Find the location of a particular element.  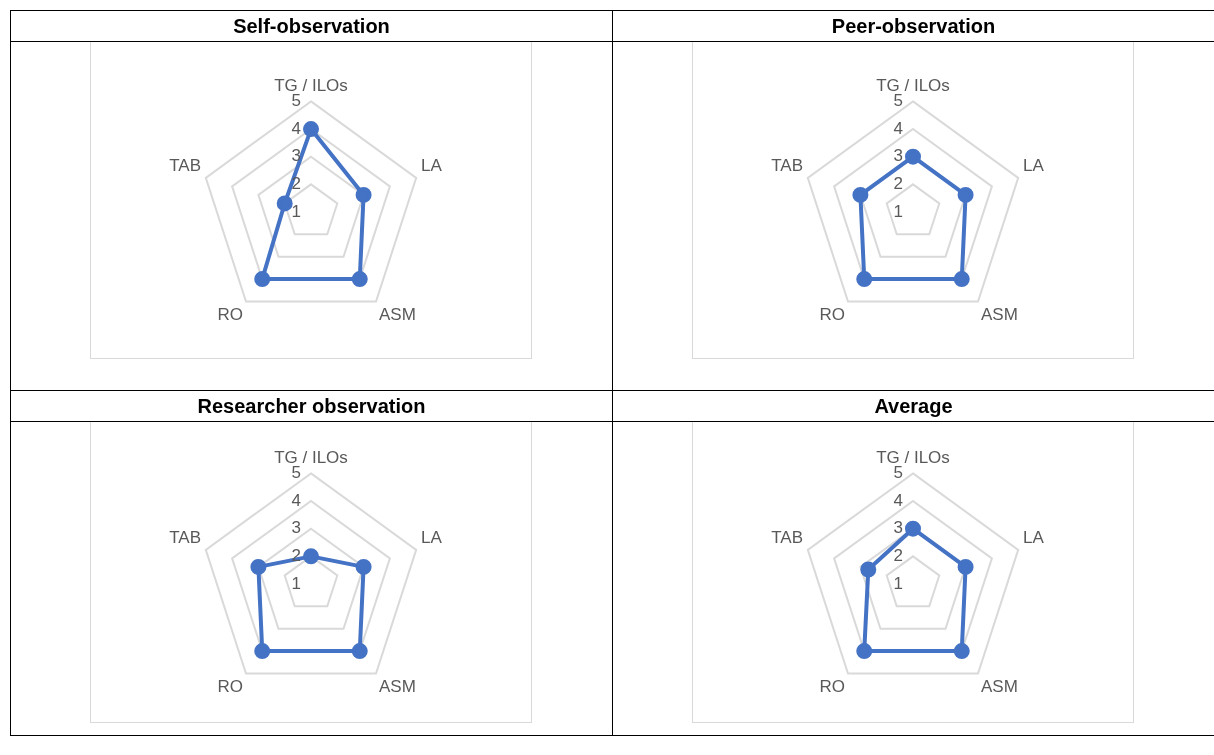

chart-title: Self-observation is located at coordinates (311, 26).